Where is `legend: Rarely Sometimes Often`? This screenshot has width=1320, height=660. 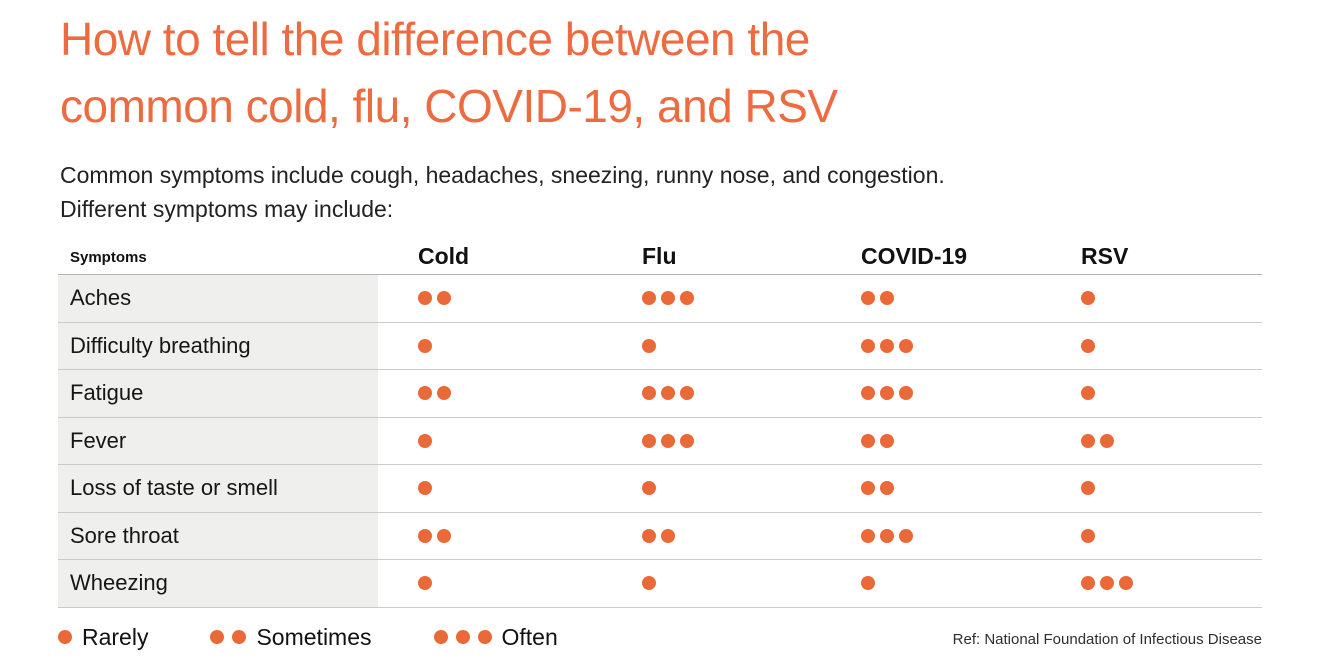 legend: Rarely Sometimes Often is located at coordinates (308, 637).